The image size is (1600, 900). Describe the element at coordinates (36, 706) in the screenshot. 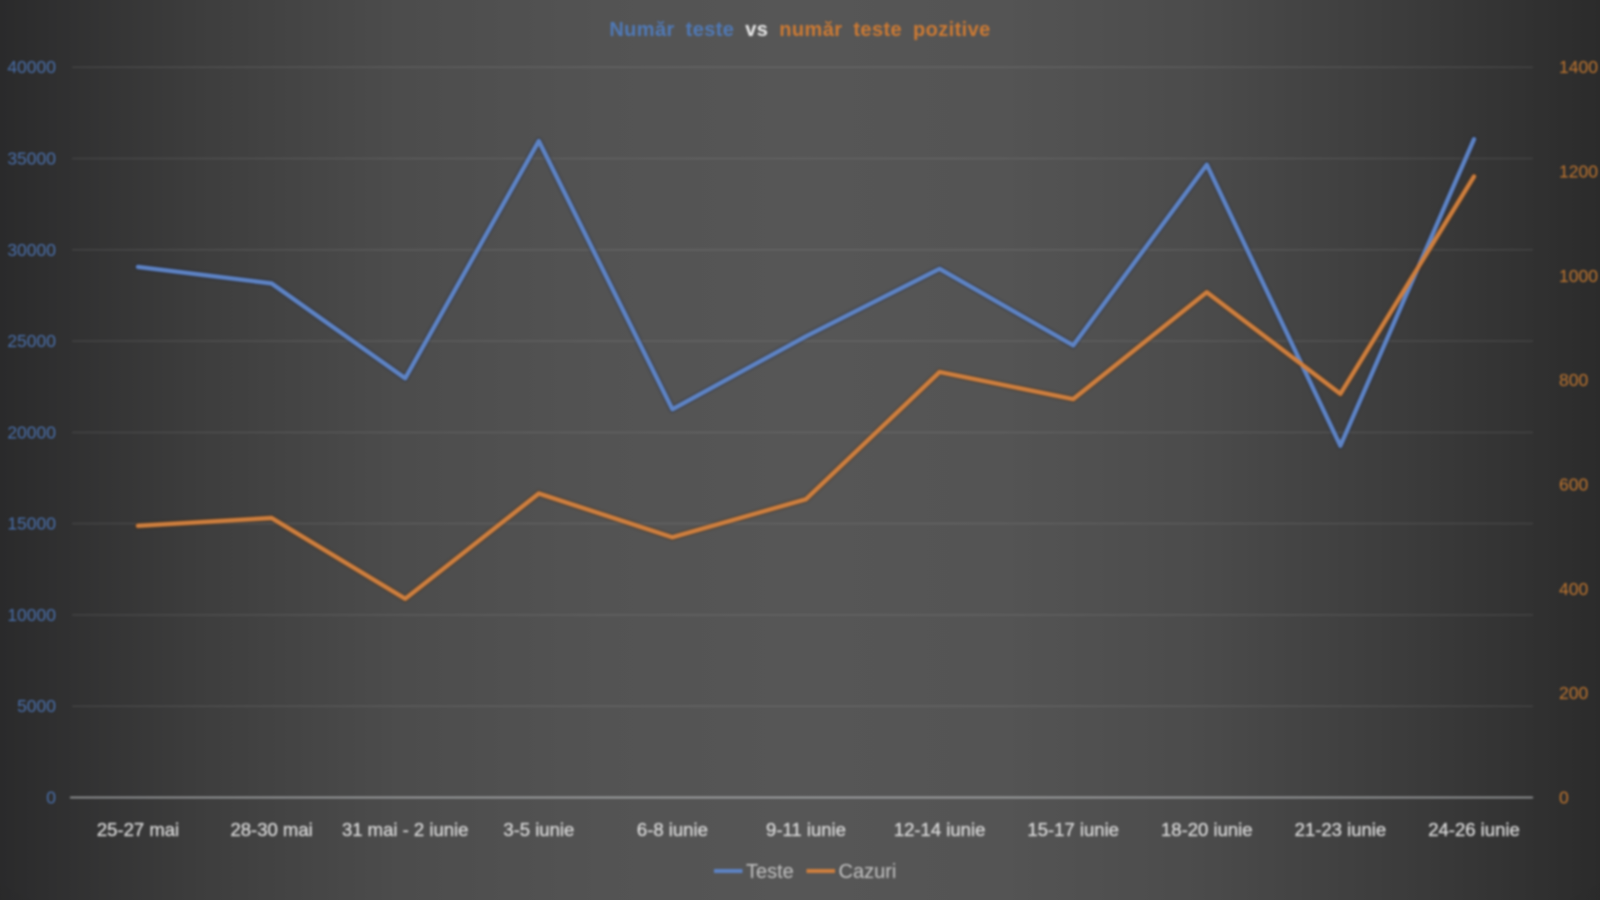

I see `svg-text: 5000` at that location.